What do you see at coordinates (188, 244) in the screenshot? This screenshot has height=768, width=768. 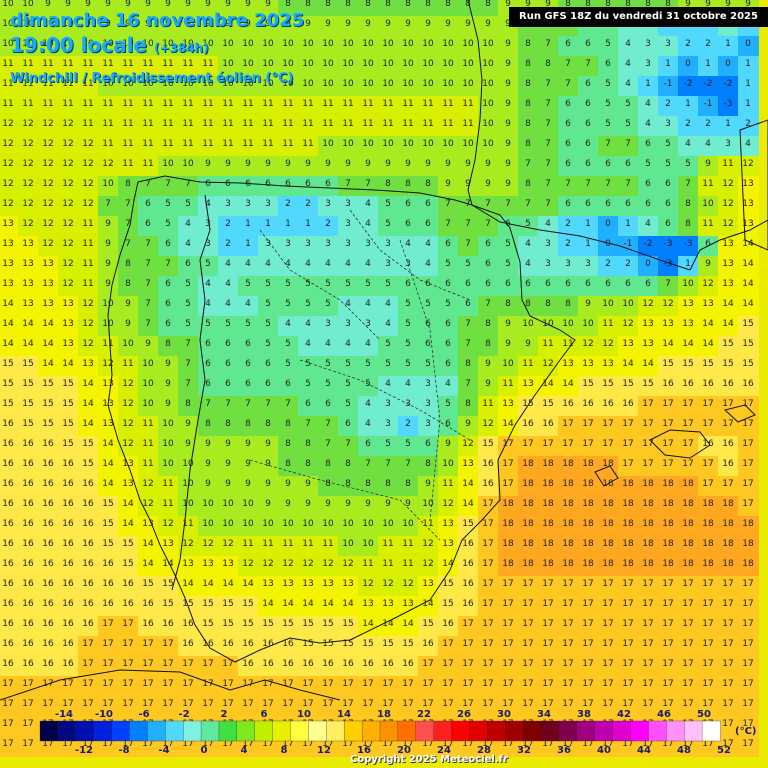 I see `grid-value: 4` at bounding box center [188, 244].